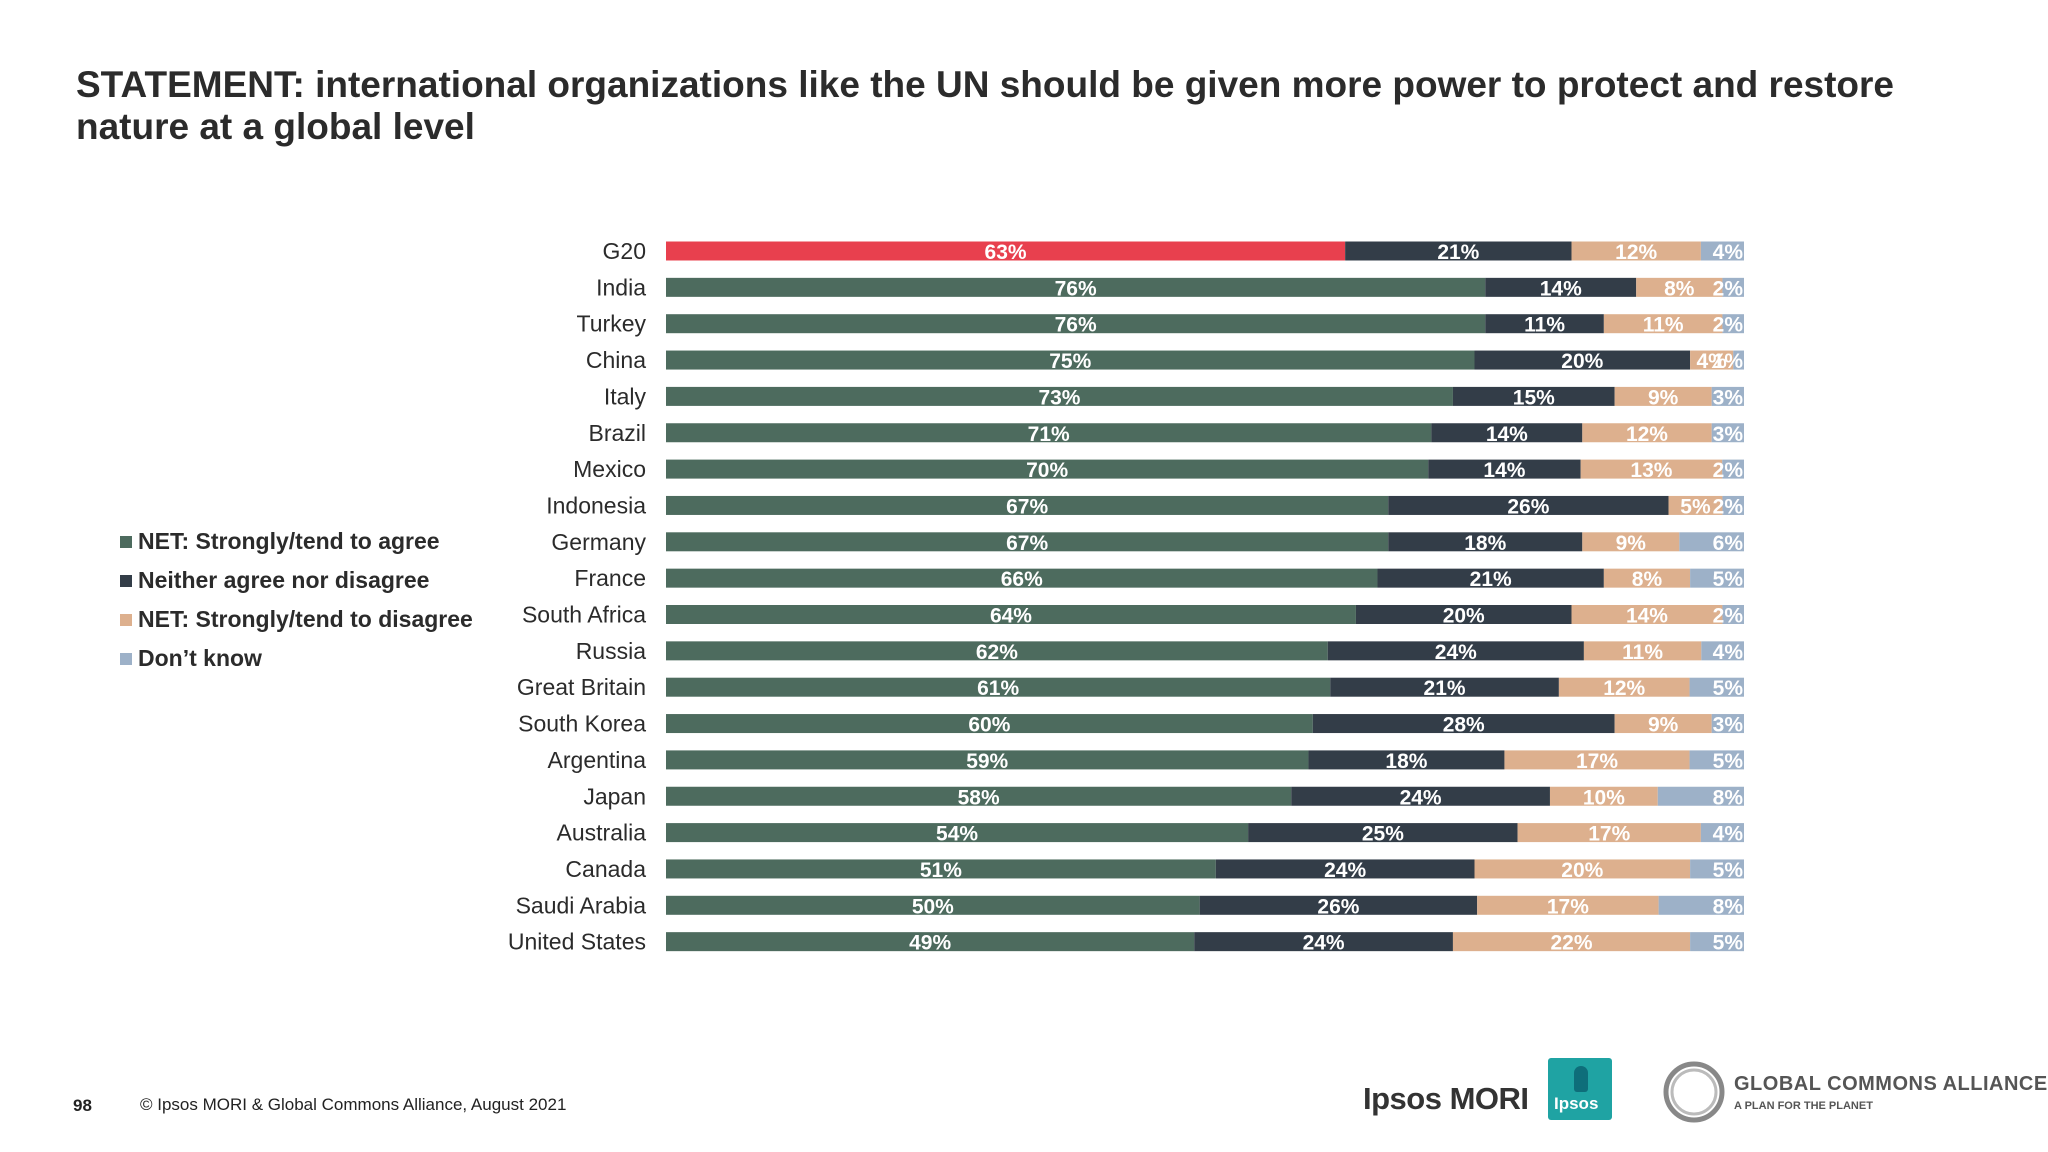  I want to click on value-label: 50%, so click(933, 906).